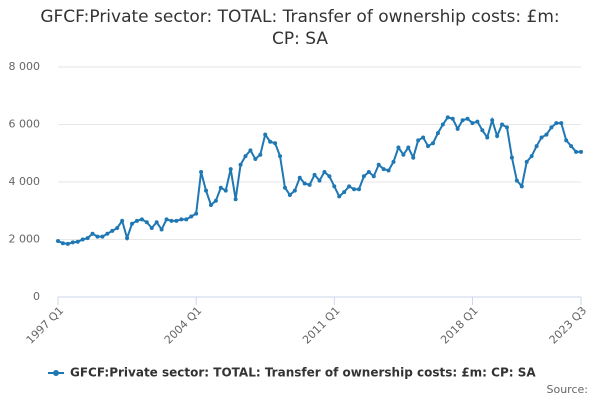 This screenshot has width=600, height=400. Describe the element at coordinates (459, 325) in the screenshot. I see `x-tick-label: 2018 Q1` at that location.